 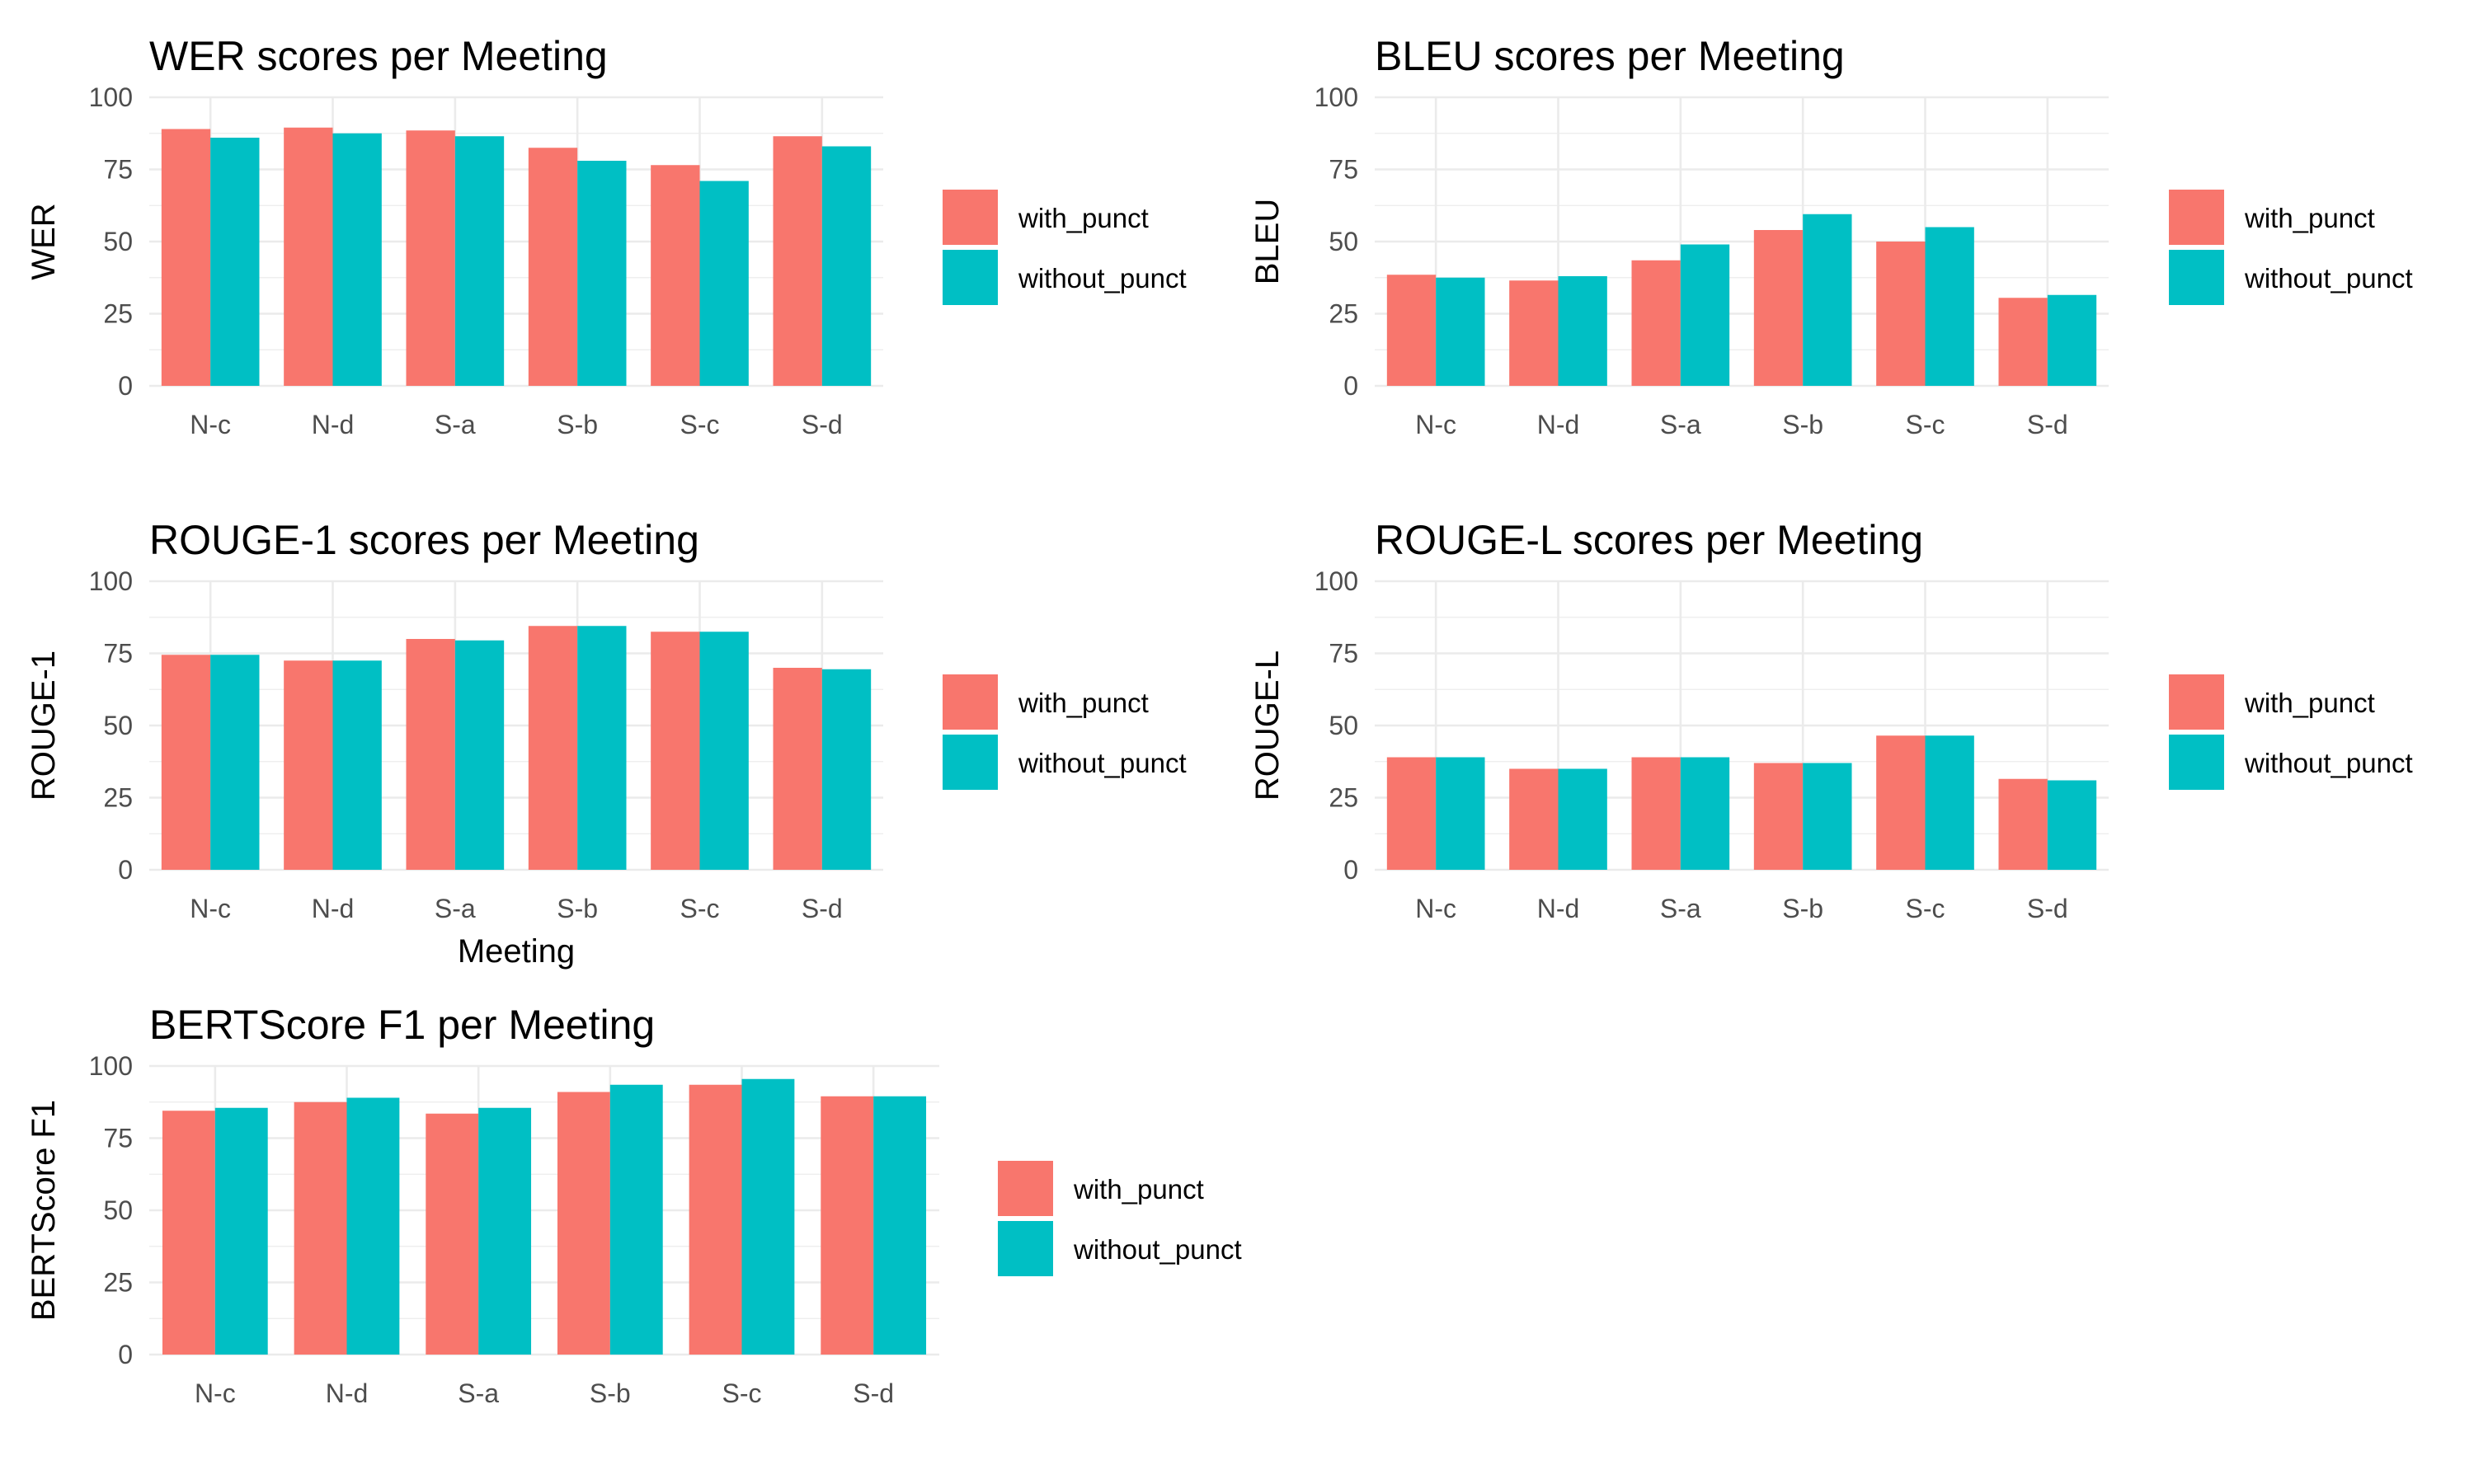 I want to click on panel-title: BLEU scores per Meeting, so click(x=1610, y=56).